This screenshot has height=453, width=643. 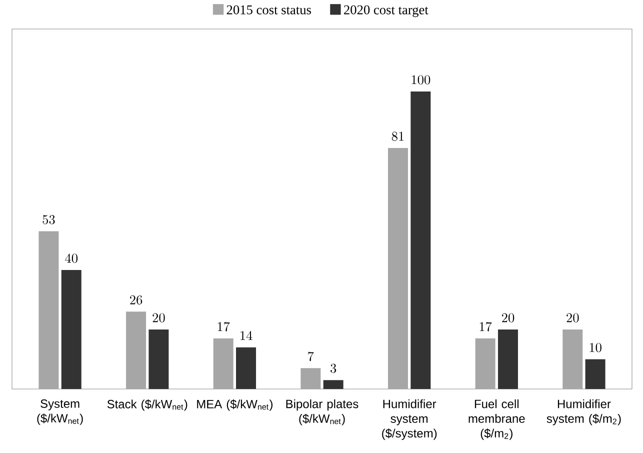 What do you see at coordinates (147, 405) in the screenshot?
I see `x-tick-label: Stack ($/kW$_{net}$)` at bounding box center [147, 405].